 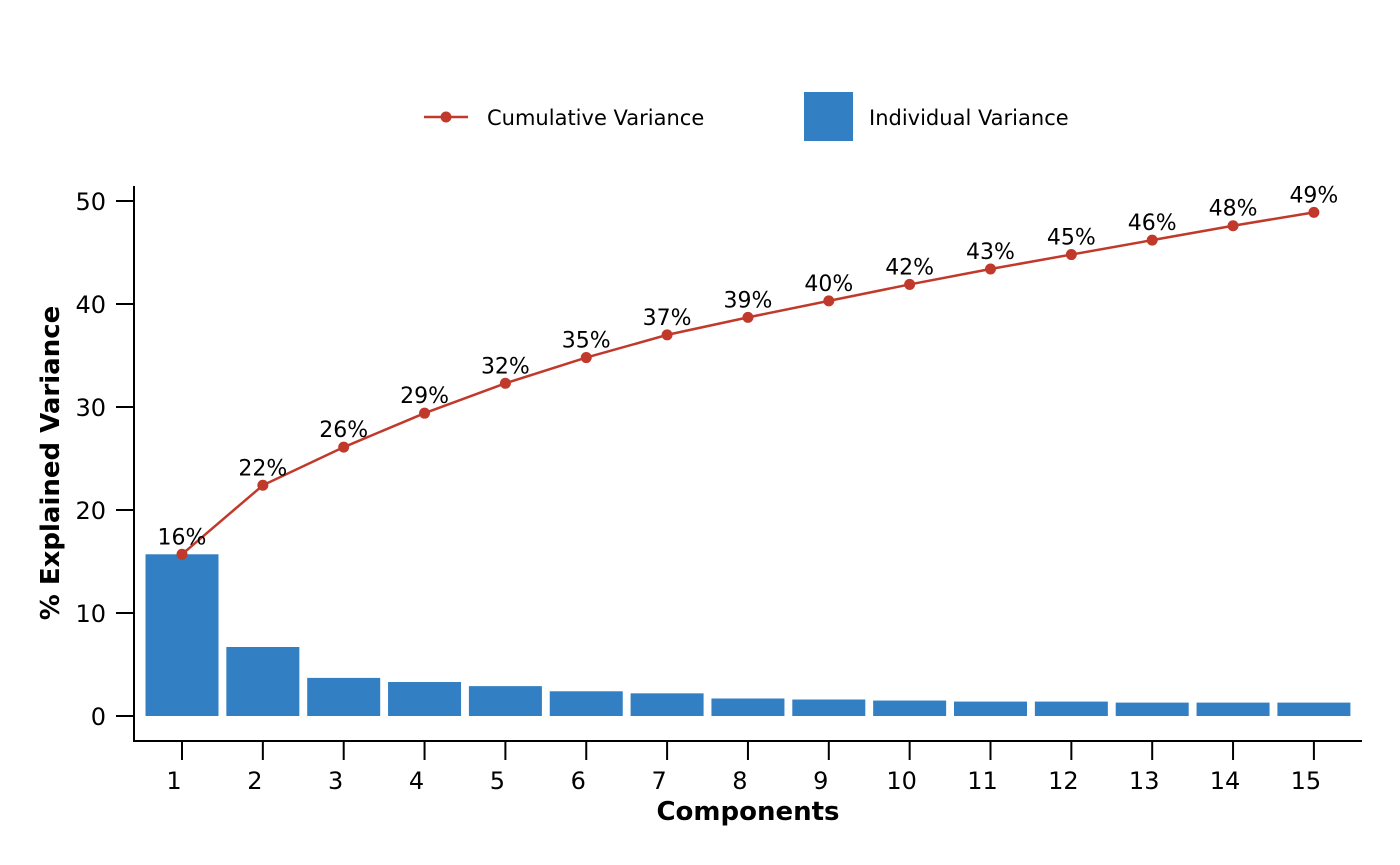 I want to click on x-tick-label-13: 13, so click(x=1144, y=781).